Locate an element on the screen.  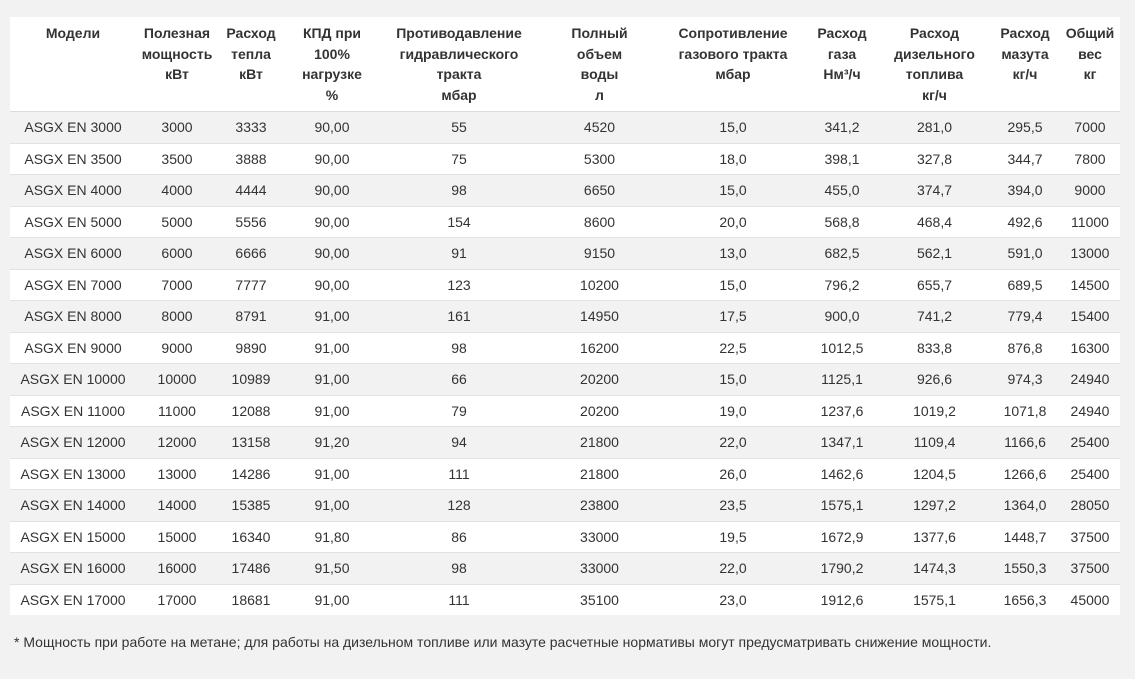
table-cell: 1297,2 is located at coordinates (934, 505).